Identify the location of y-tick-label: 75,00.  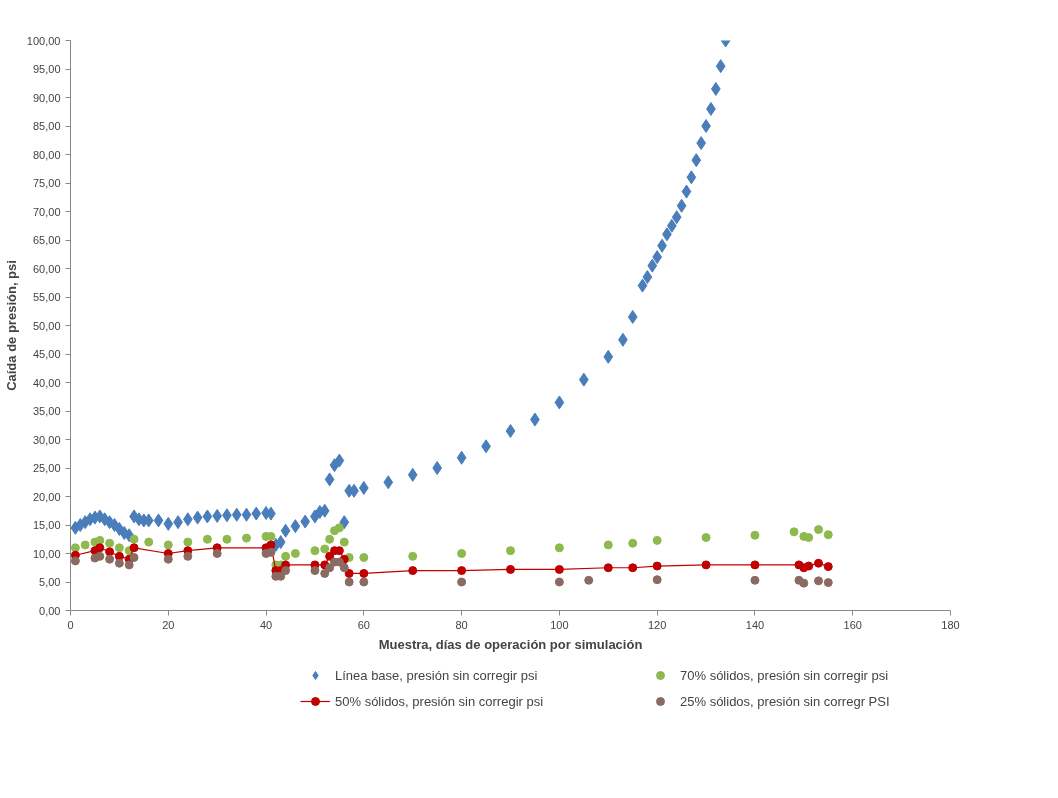
(46, 183).